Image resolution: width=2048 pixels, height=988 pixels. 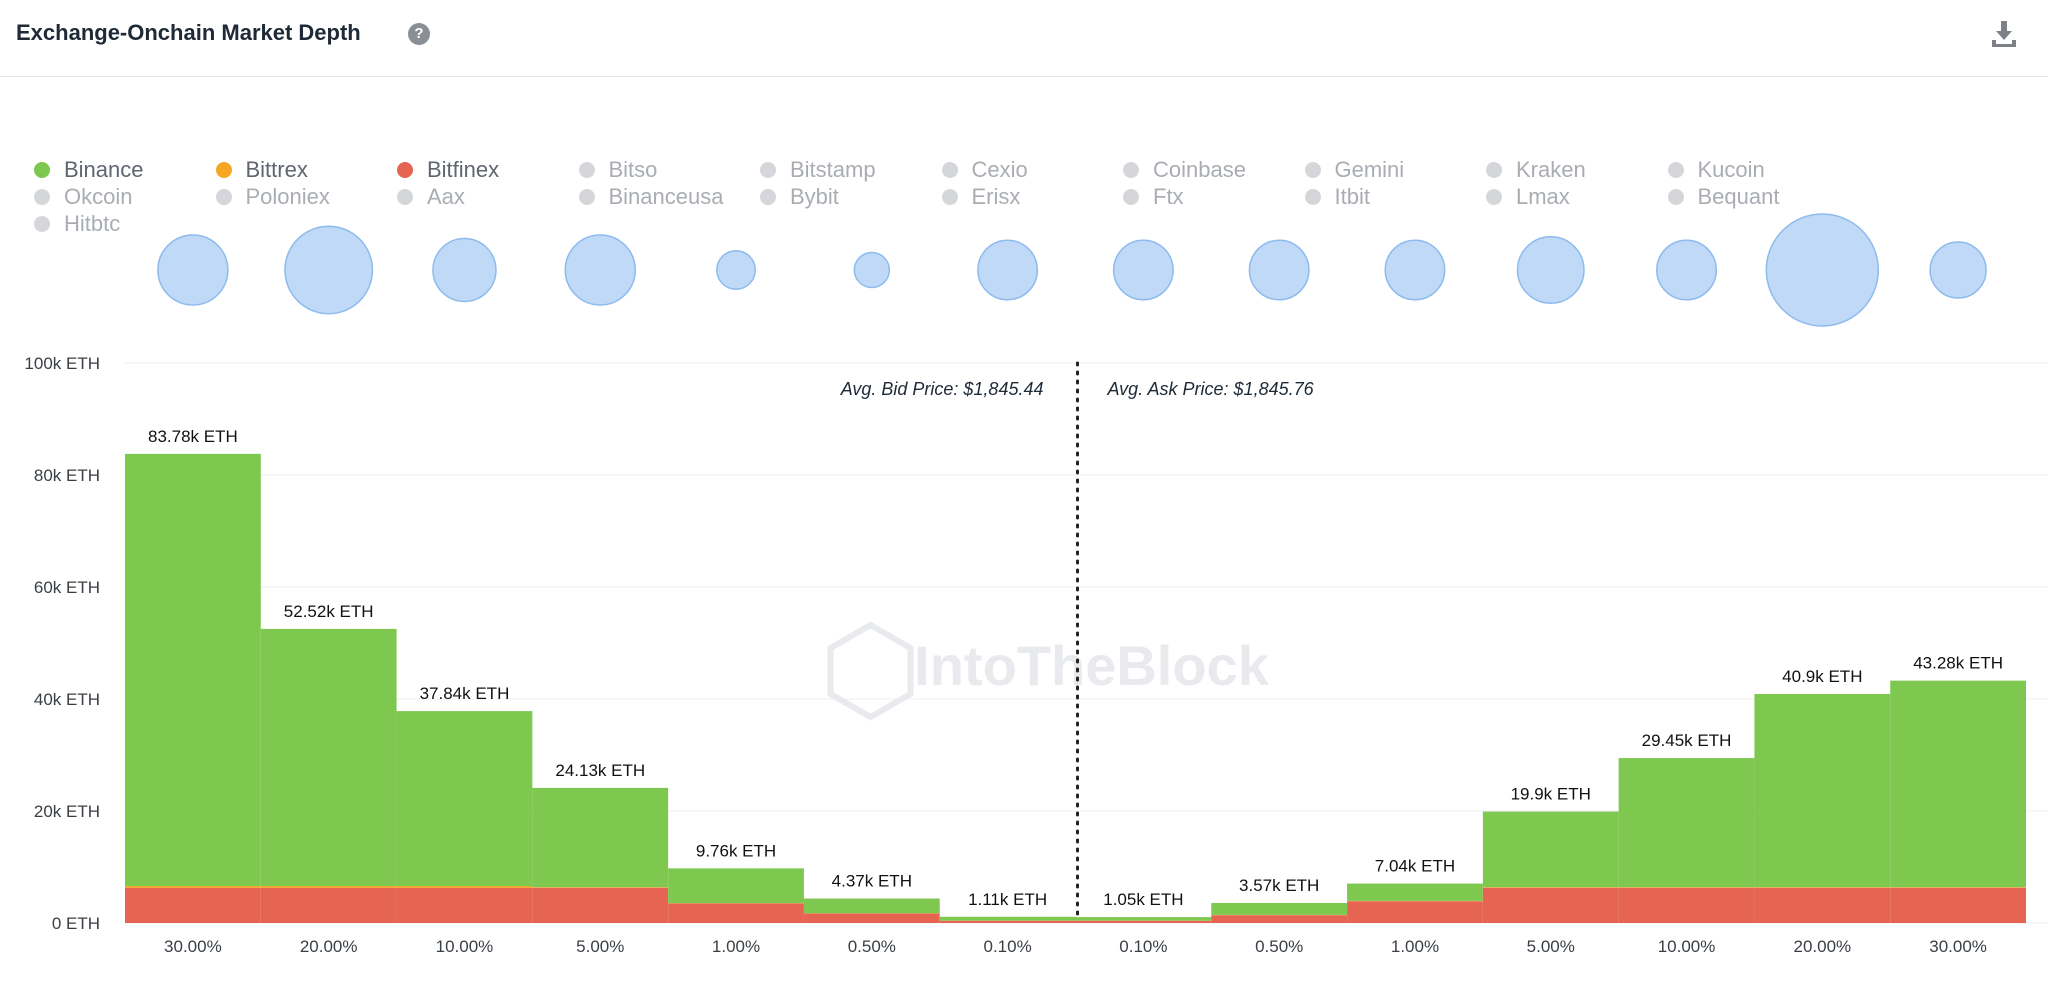 I want to click on bar-value-label: 43.28k ETH, so click(x=1958, y=663).